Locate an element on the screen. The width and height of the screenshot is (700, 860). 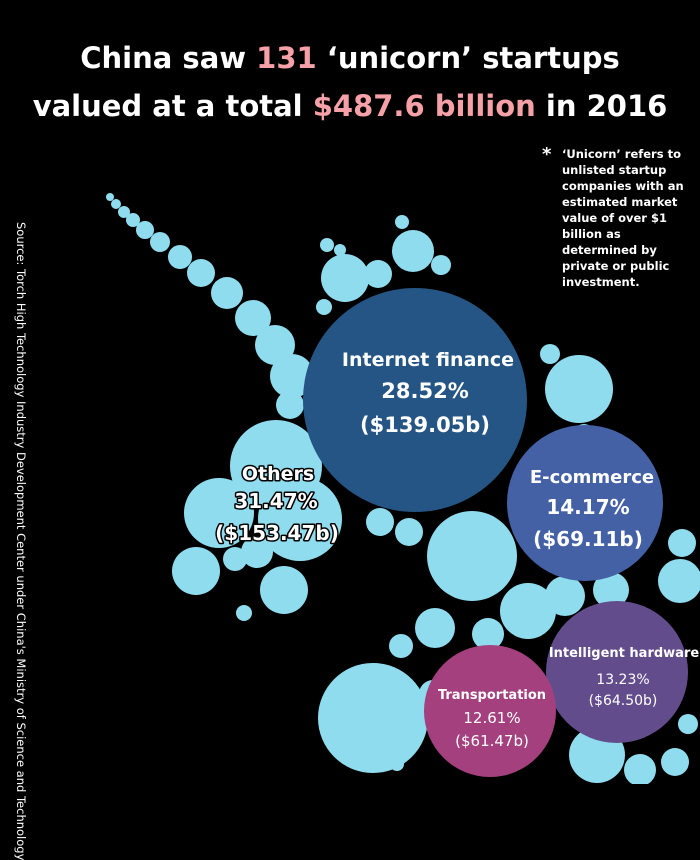
title-line-2: valued at a total $487.6 billion in 2016 is located at coordinates (350, 106).